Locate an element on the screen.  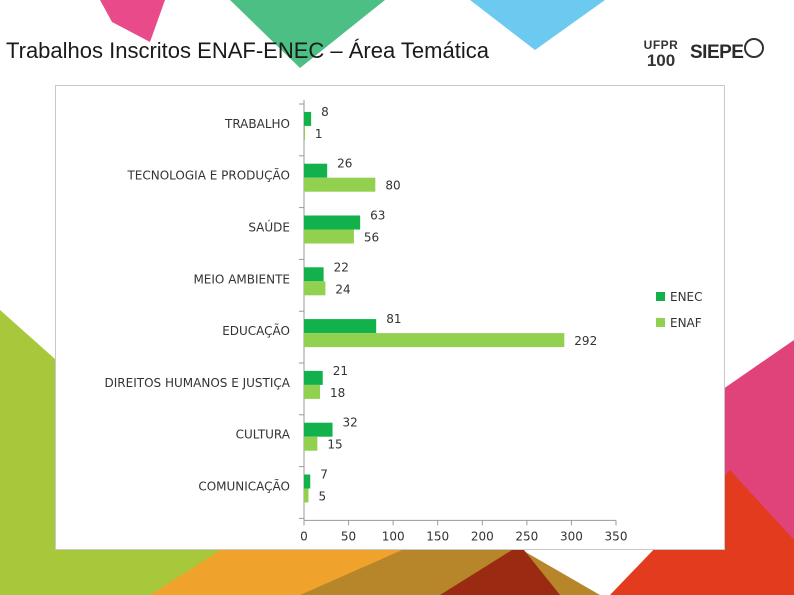
category-label: TECNOLOGIA E PRODUÇÃO is located at coordinates (208, 175).